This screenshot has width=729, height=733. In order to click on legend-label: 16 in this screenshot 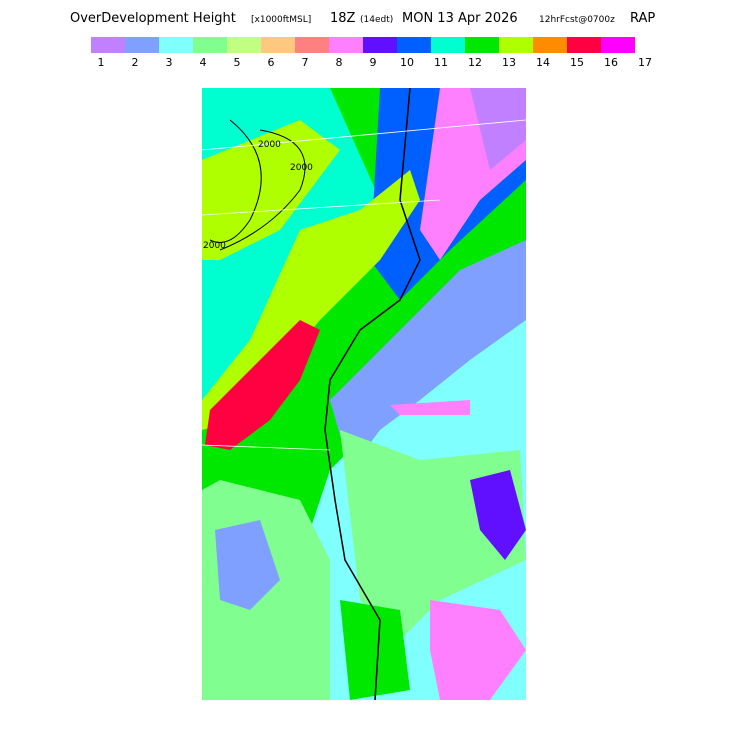, I will do `click(611, 62)`.